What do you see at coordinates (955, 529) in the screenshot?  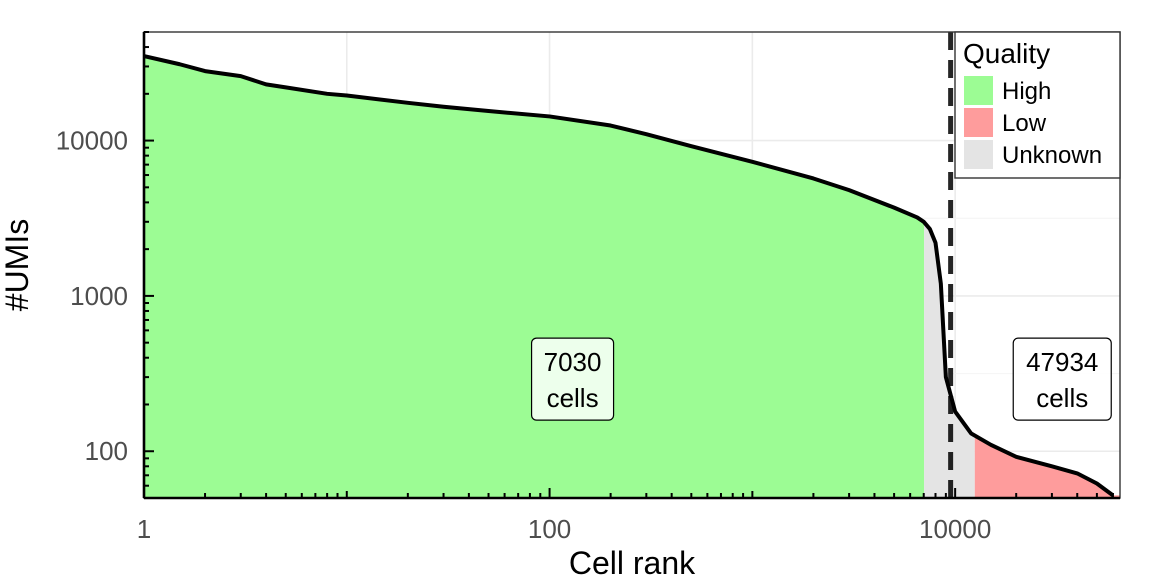 I see `x-tick-label: 10000` at bounding box center [955, 529].